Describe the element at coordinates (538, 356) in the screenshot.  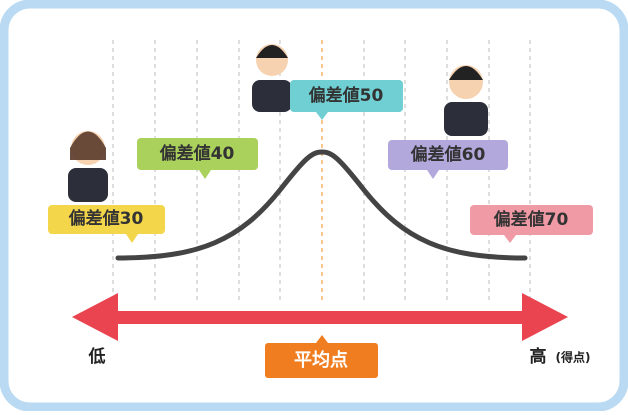
I see `high-label: 高` at that location.